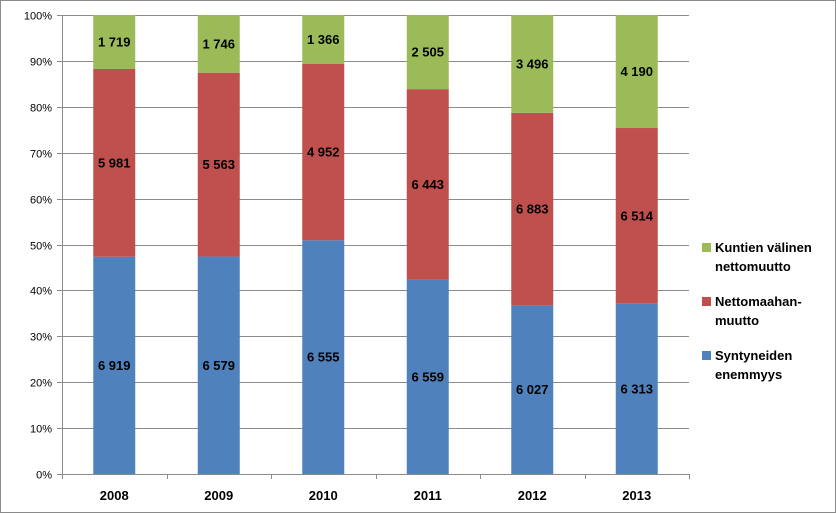 The image size is (836, 513). I want to click on y-tick-label: 70%, so click(41, 155).